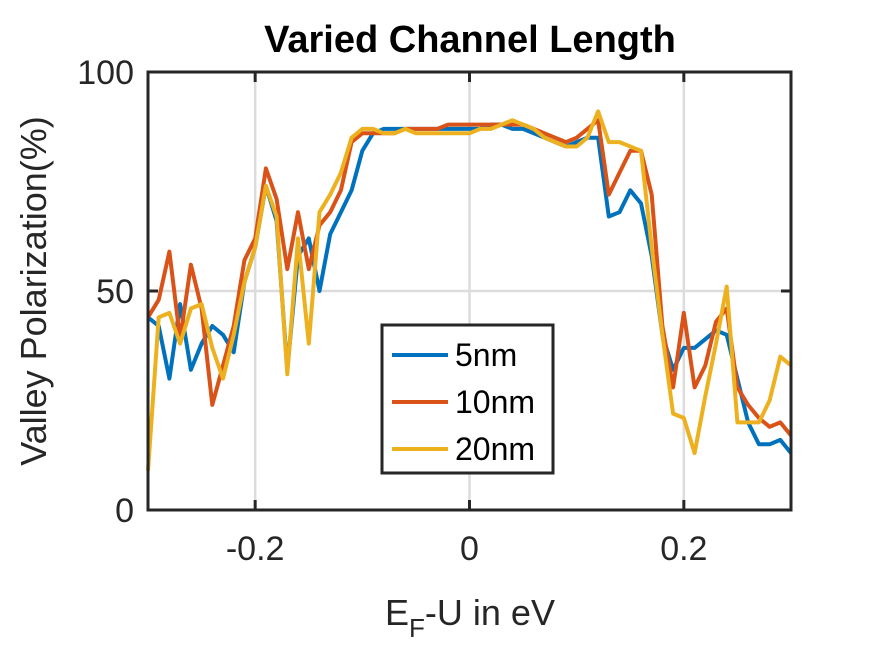 The height and width of the screenshot is (656, 875). I want to click on x-tick-label: 0.2, so click(683, 549).